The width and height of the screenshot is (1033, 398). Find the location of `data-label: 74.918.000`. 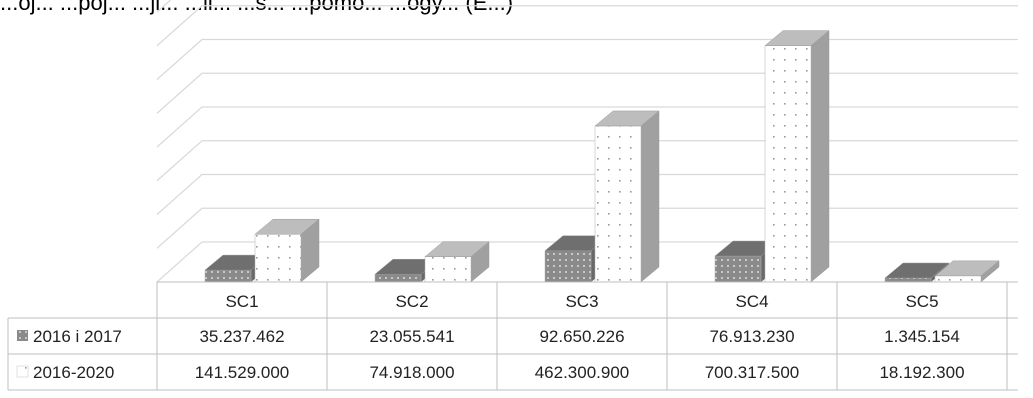

data-label: 74.918.000 is located at coordinates (411, 372).